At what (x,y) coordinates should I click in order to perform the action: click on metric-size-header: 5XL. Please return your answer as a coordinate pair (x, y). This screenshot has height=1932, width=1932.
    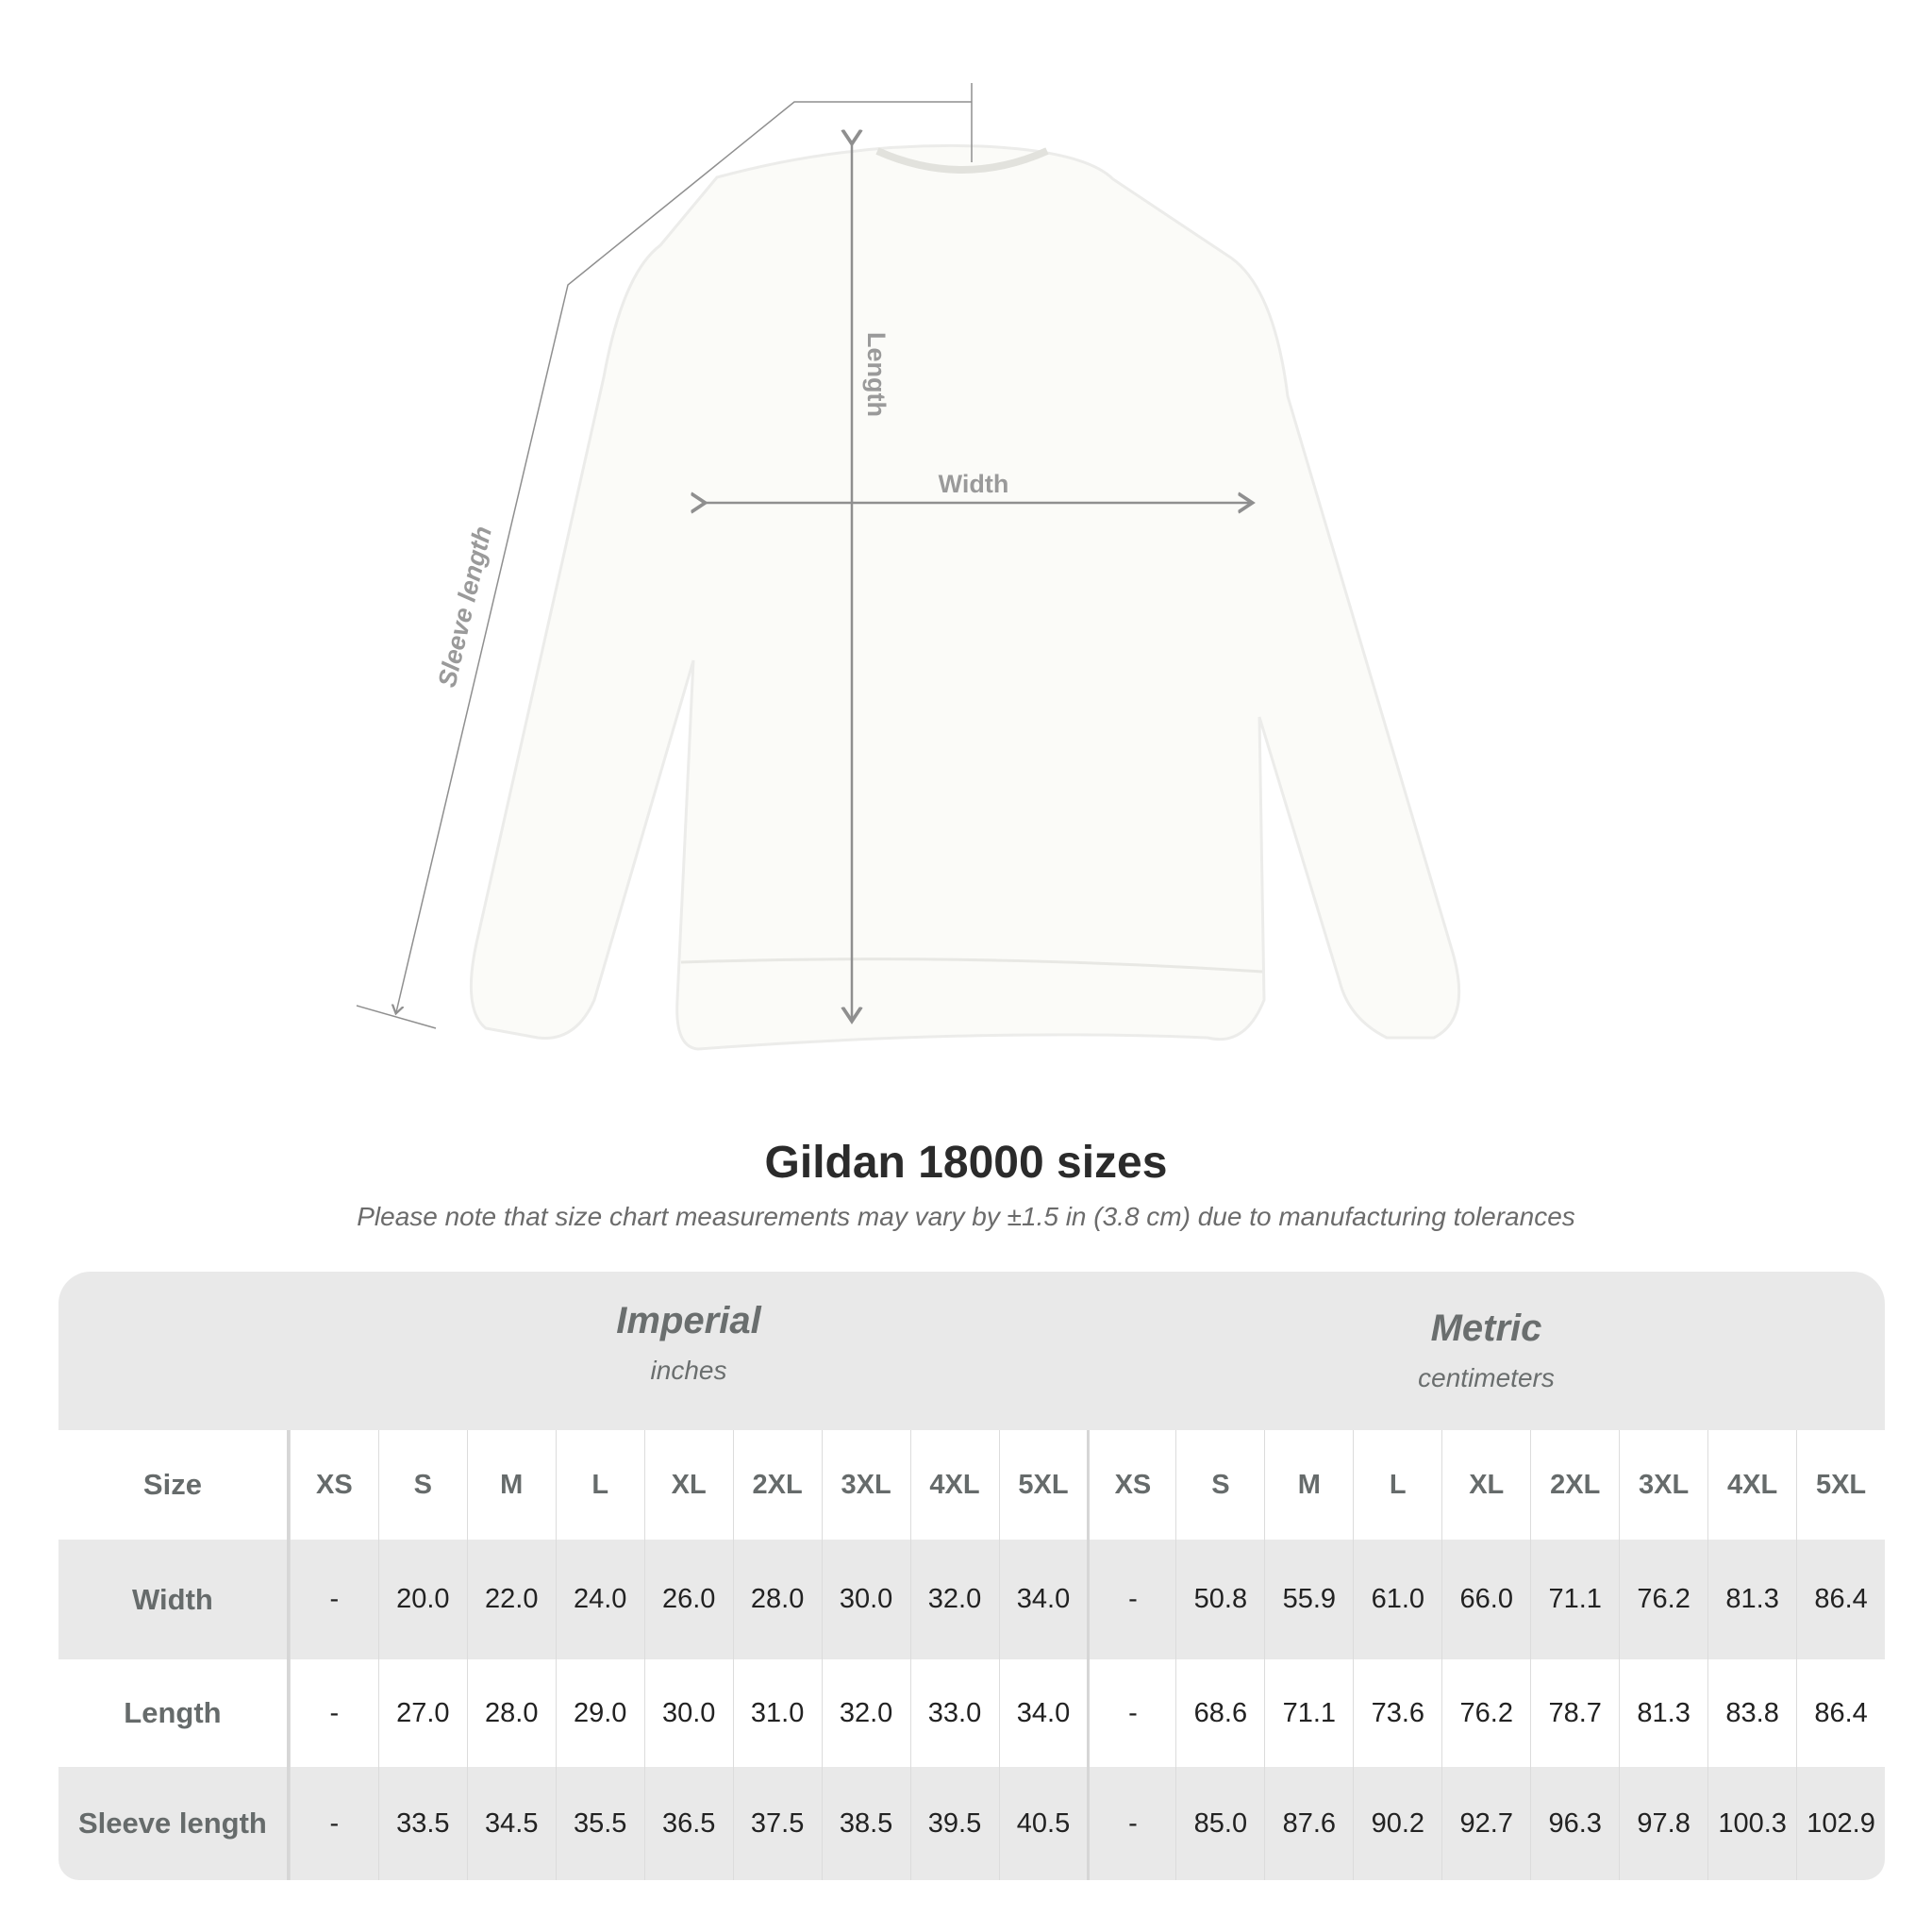
    Looking at the image, I should click on (1841, 1485).